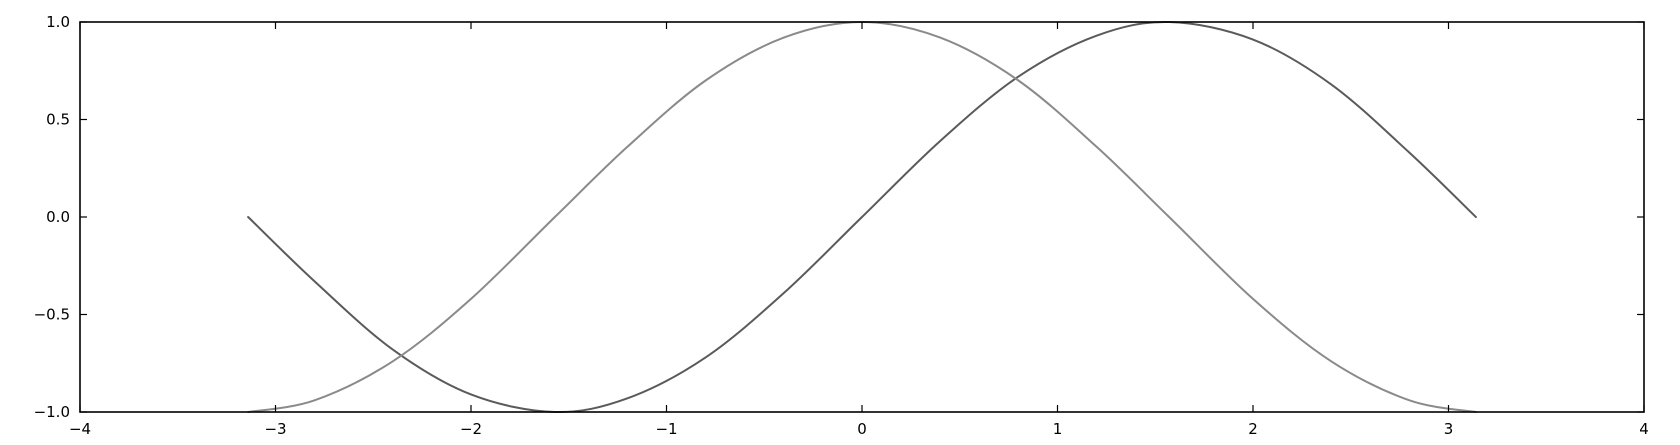  I want to click on x-tick-label: −3, so click(275, 429).